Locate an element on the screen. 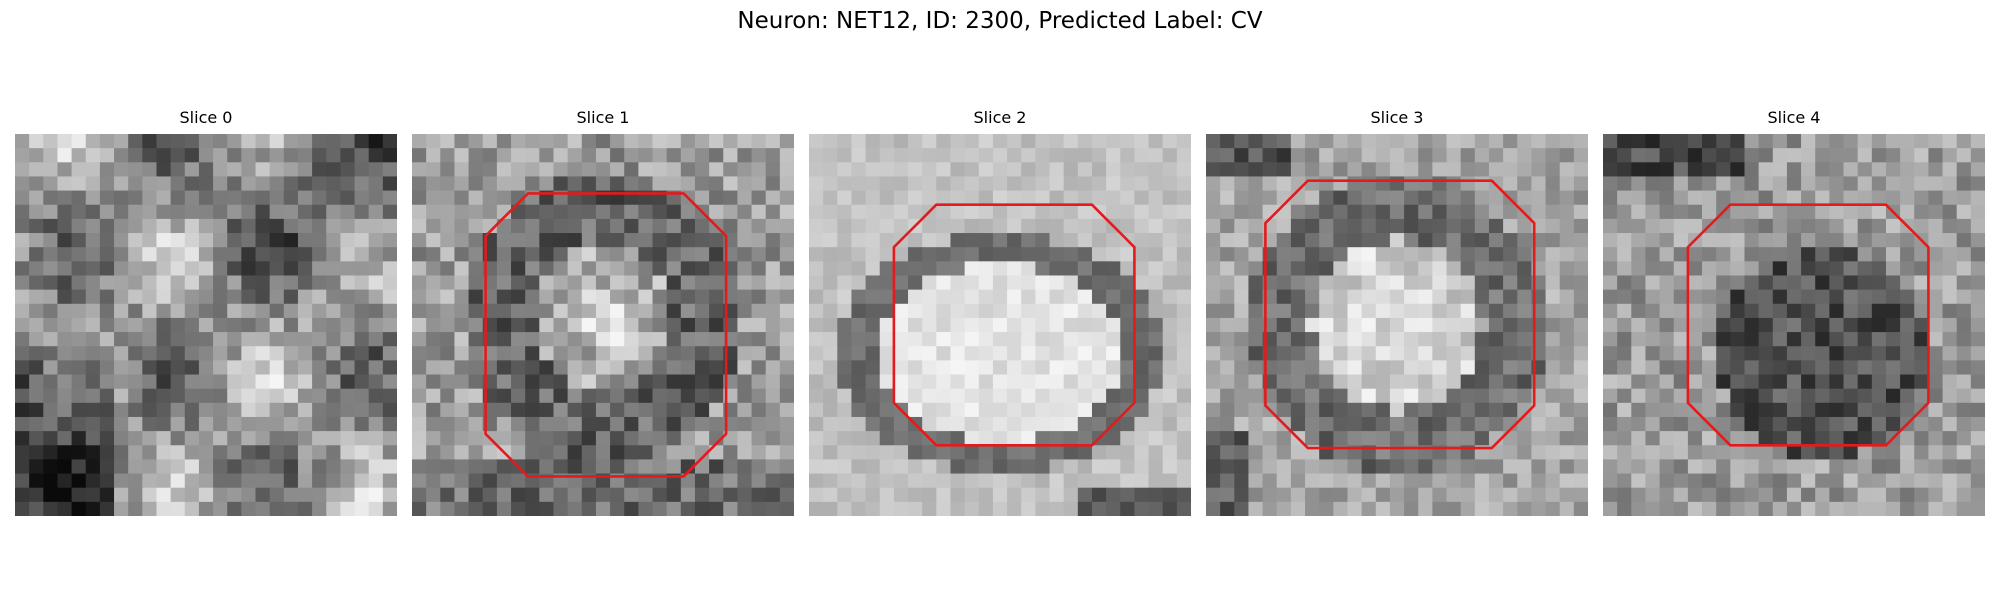 Image resolution: width=2000 pixels, height=600 pixels. slice-panel-3: Slice 3 is located at coordinates (1397, 313).